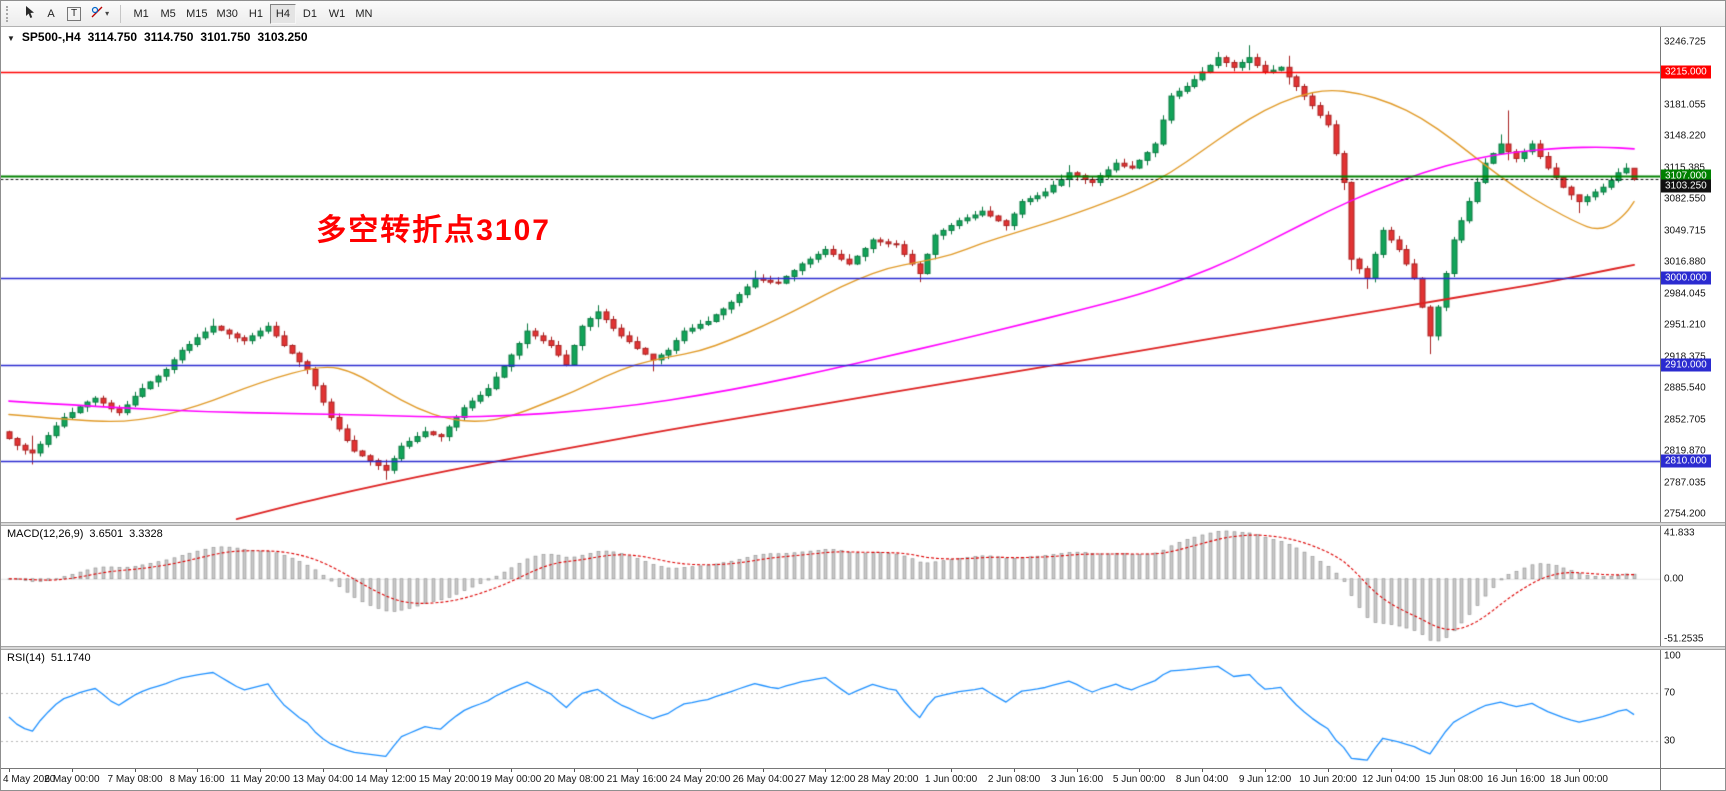 Image resolution: width=1726 pixels, height=791 pixels. What do you see at coordinates (1670, 693) in the screenshot?
I see `rsi-axis-70: 70` at bounding box center [1670, 693].